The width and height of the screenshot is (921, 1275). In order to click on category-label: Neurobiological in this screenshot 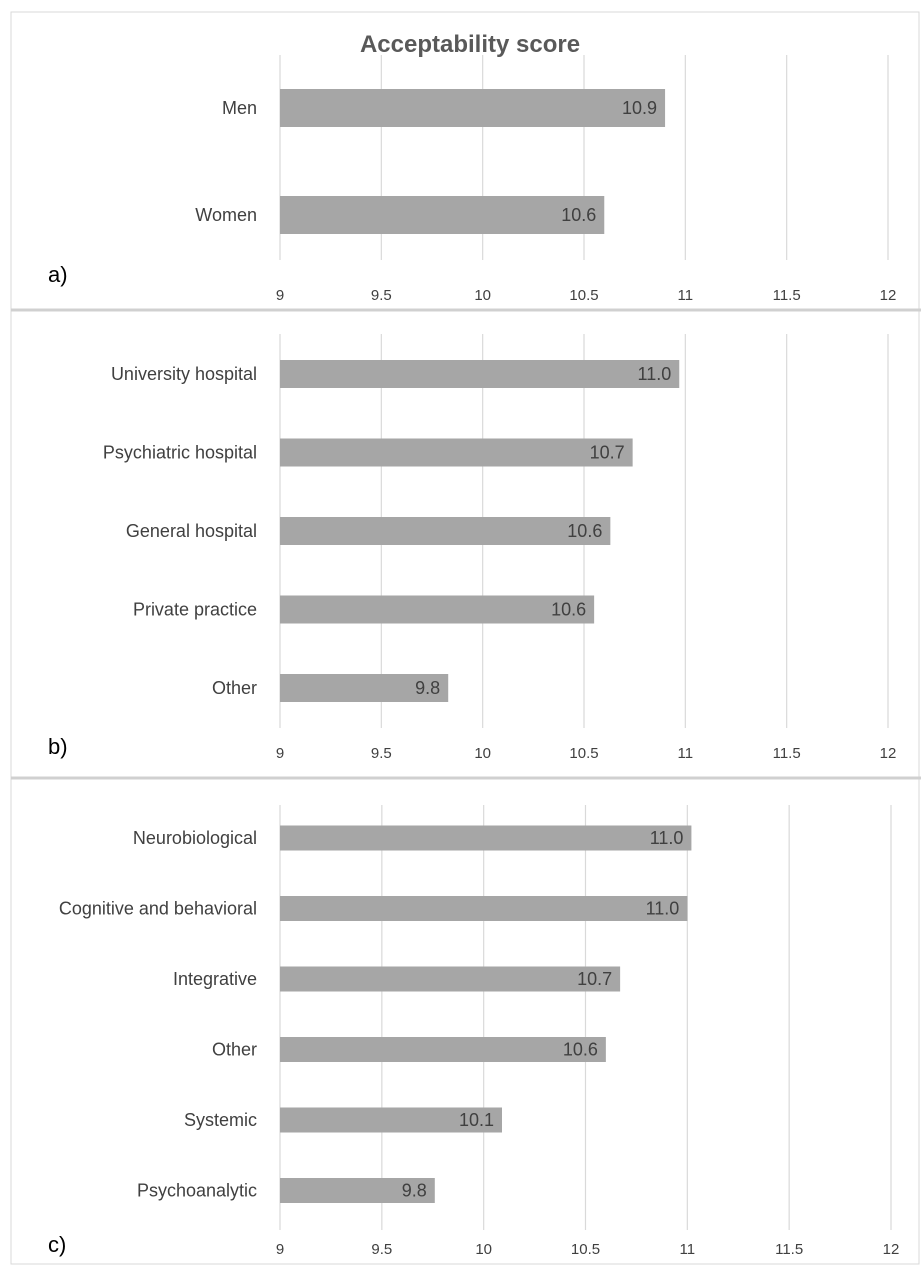, I will do `click(195, 838)`.